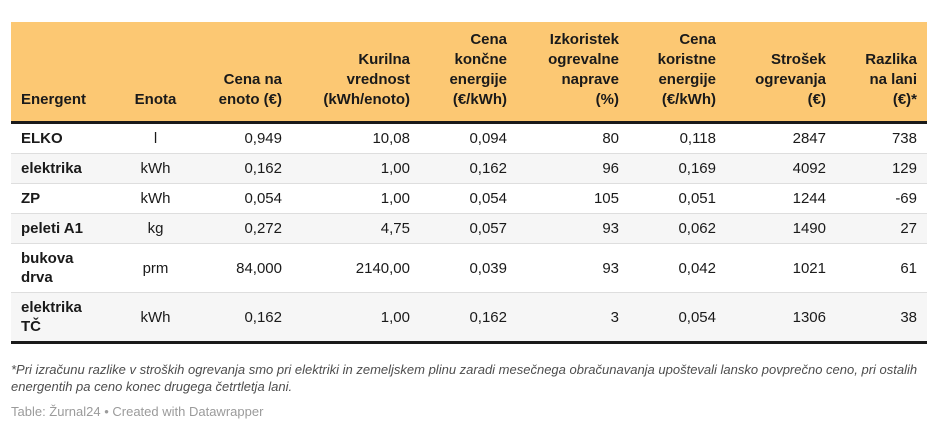 This screenshot has width=940, height=422. Describe the element at coordinates (42, 138) in the screenshot. I see `energent-cell: ELKO` at that location.